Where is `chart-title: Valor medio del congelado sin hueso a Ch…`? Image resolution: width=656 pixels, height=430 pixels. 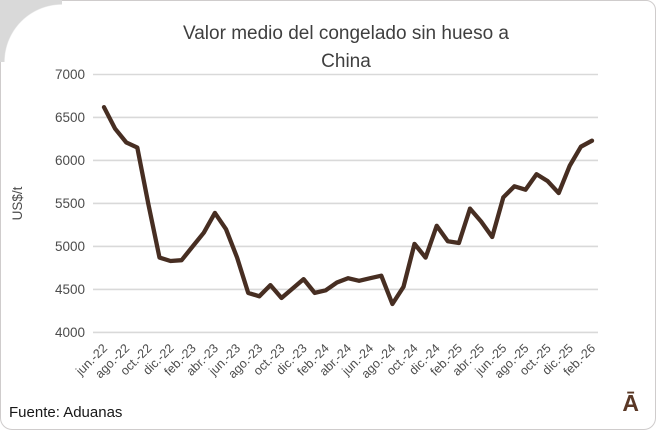 chart-title: Valor medio del congelado sin hueso a Ch… is located at coordinates (346, 48).